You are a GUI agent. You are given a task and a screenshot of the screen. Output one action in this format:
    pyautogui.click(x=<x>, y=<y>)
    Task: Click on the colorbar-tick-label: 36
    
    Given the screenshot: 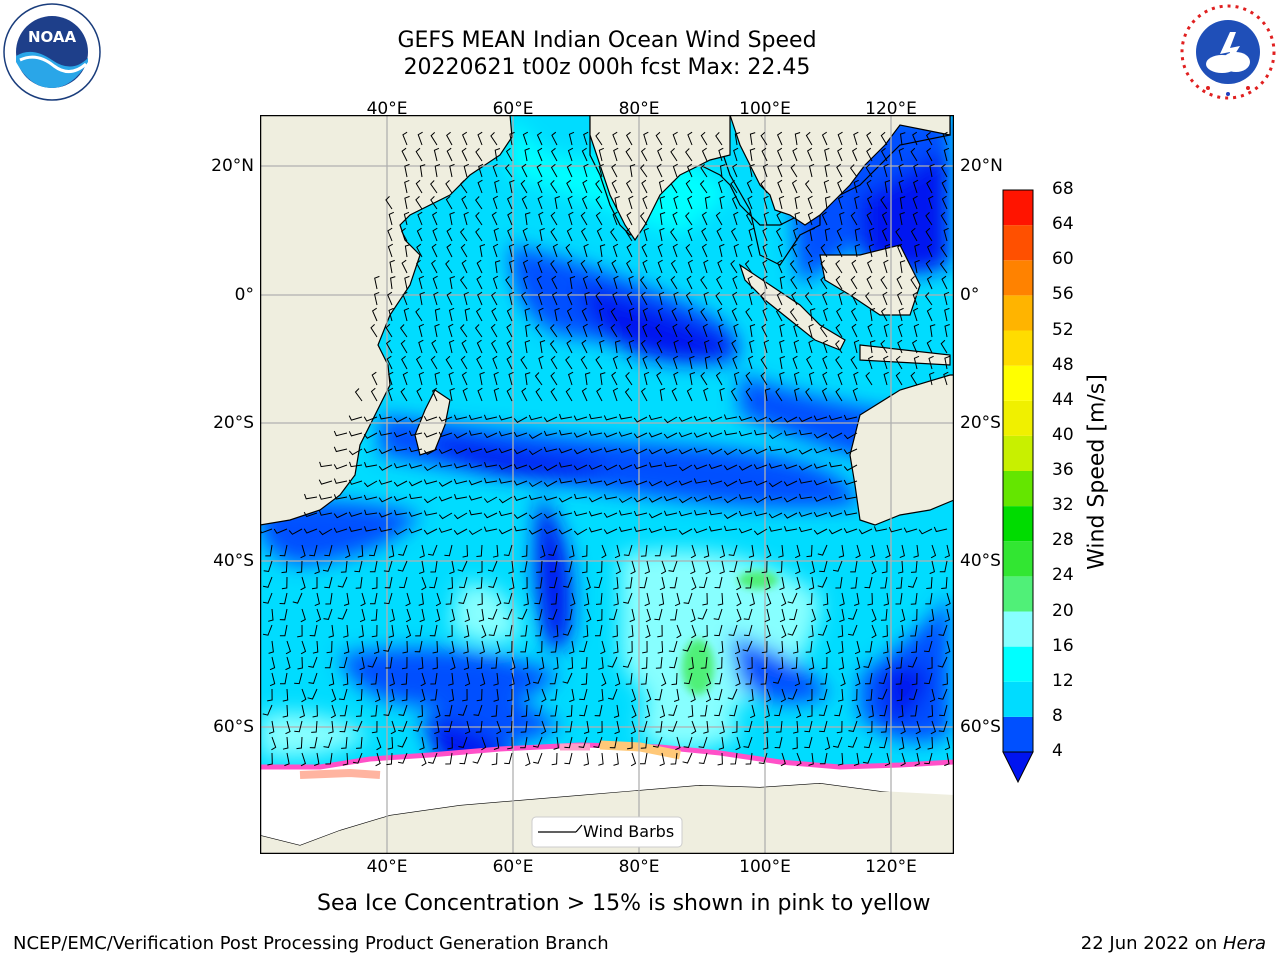 What is the action you would take?
    pyautogui.click(x=1063, y=470)
    